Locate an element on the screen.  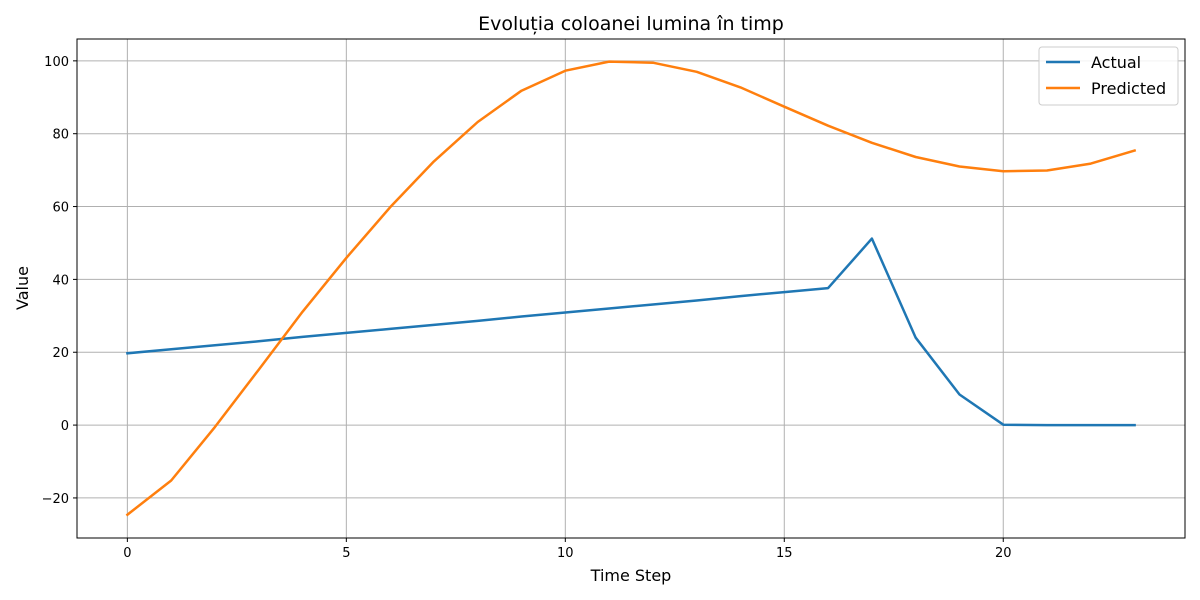
y-tick-label: 80 is located at coordinates (60, 135).